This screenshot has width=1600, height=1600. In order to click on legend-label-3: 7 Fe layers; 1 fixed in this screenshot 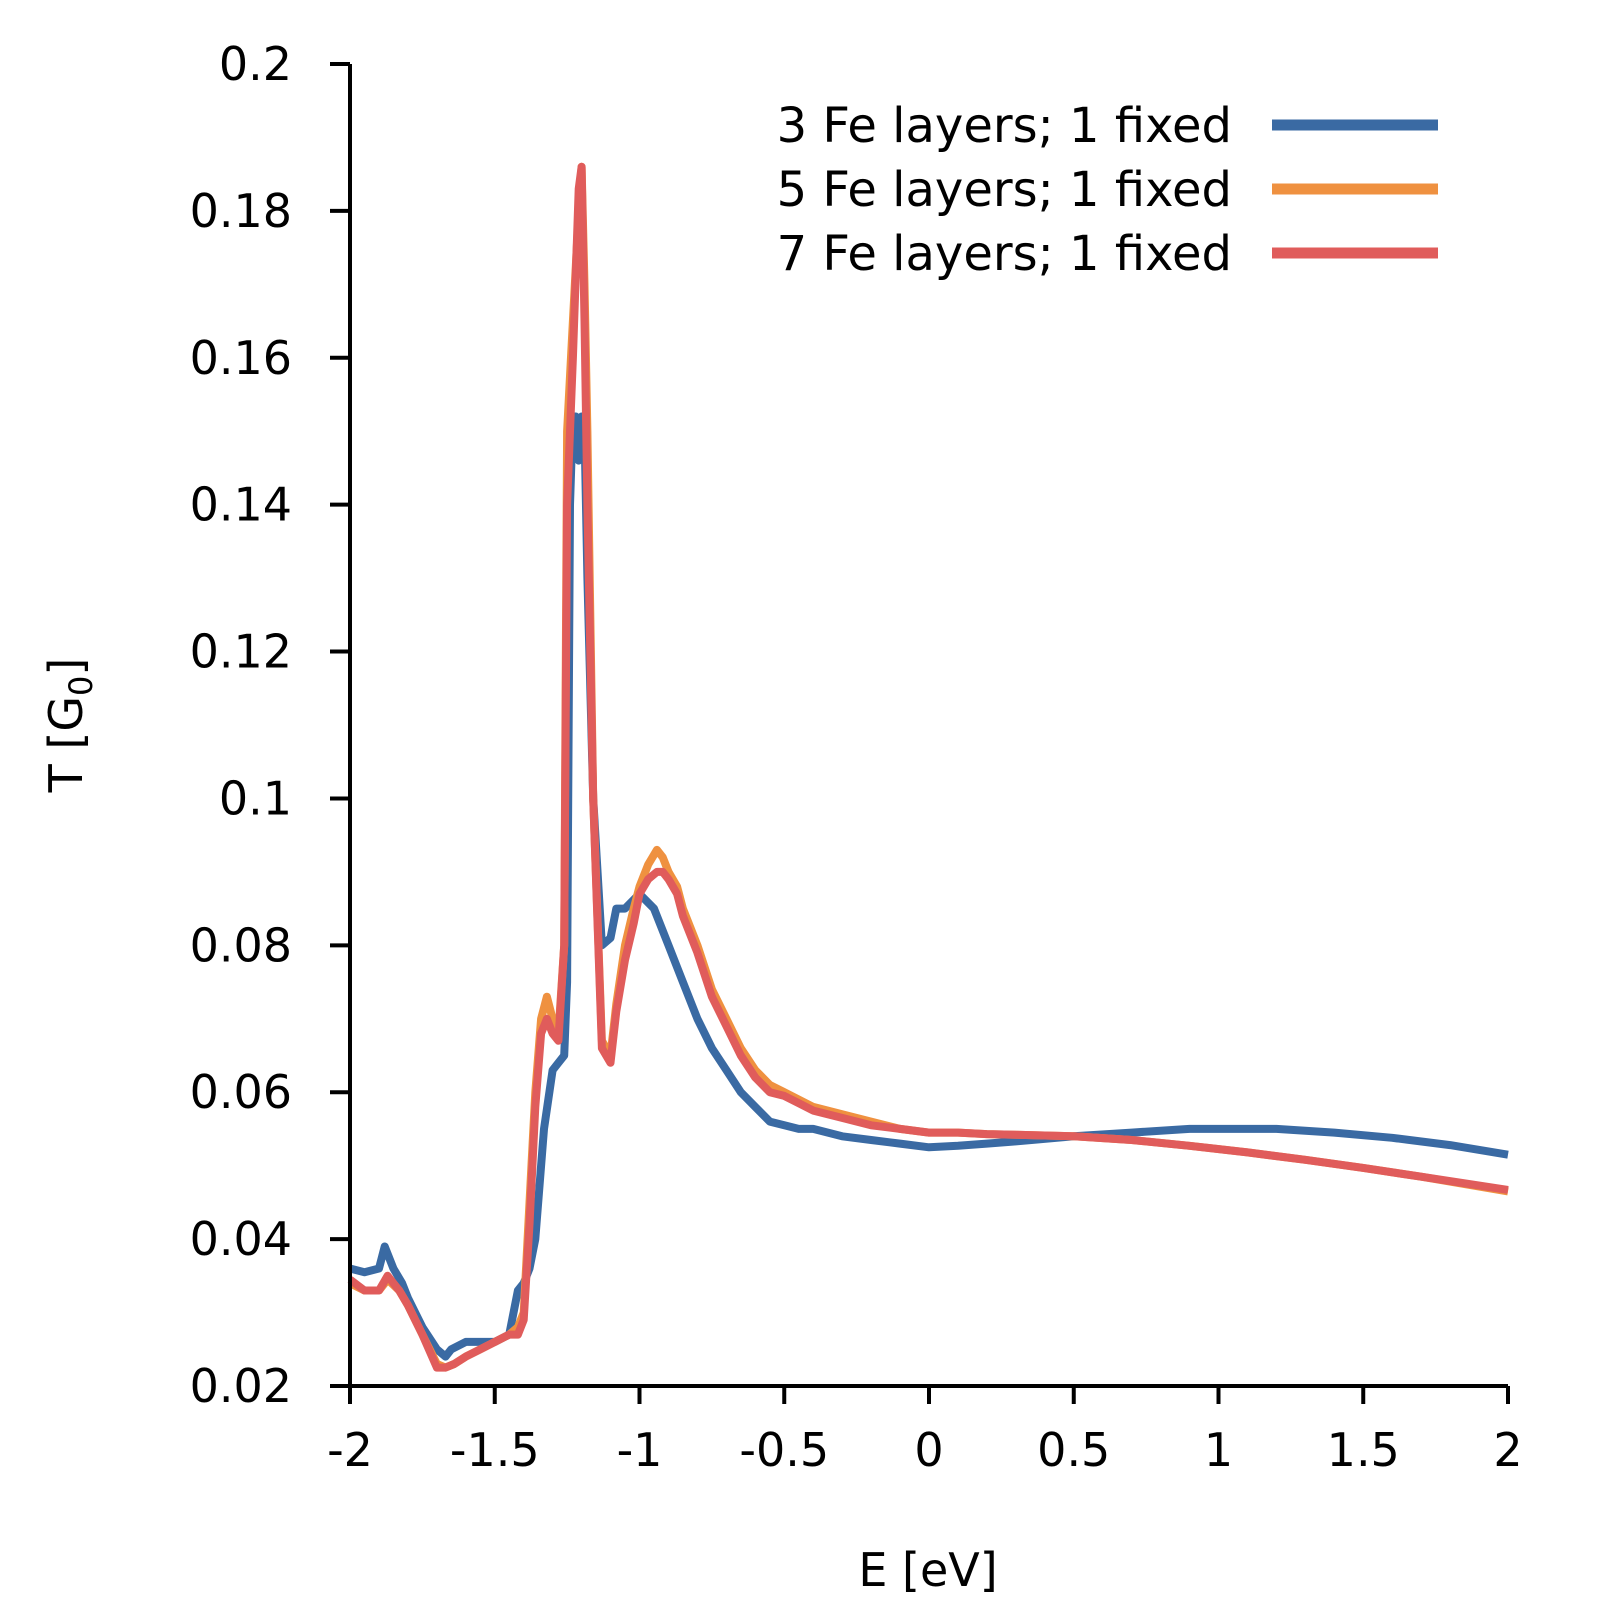, I will do `click(1004, 254)`.